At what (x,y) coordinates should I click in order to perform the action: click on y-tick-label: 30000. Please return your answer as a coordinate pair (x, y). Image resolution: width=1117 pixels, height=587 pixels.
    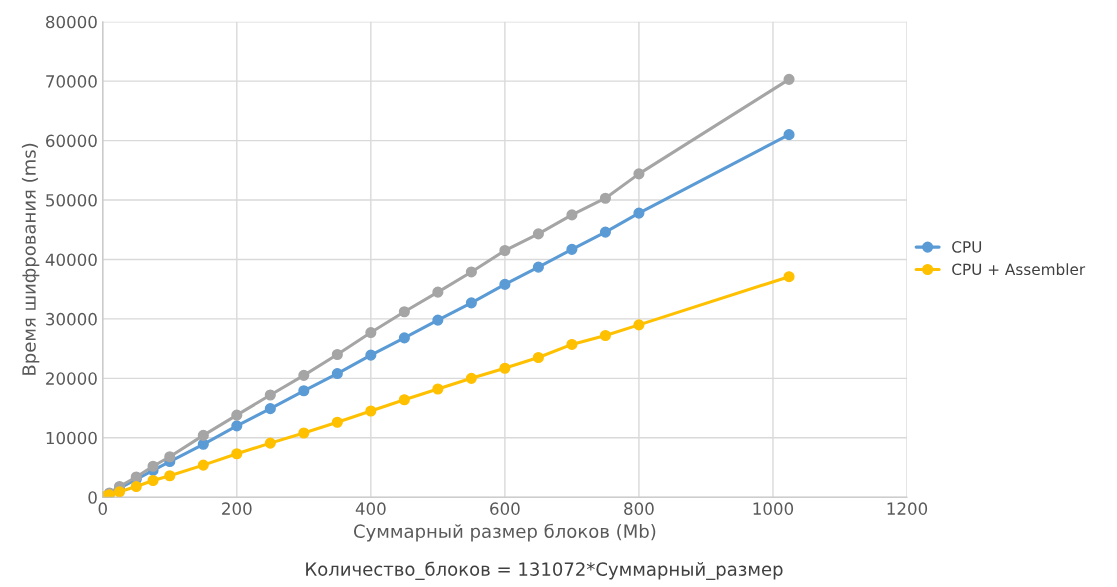
    Looking at the image, I should click on (71, 319).